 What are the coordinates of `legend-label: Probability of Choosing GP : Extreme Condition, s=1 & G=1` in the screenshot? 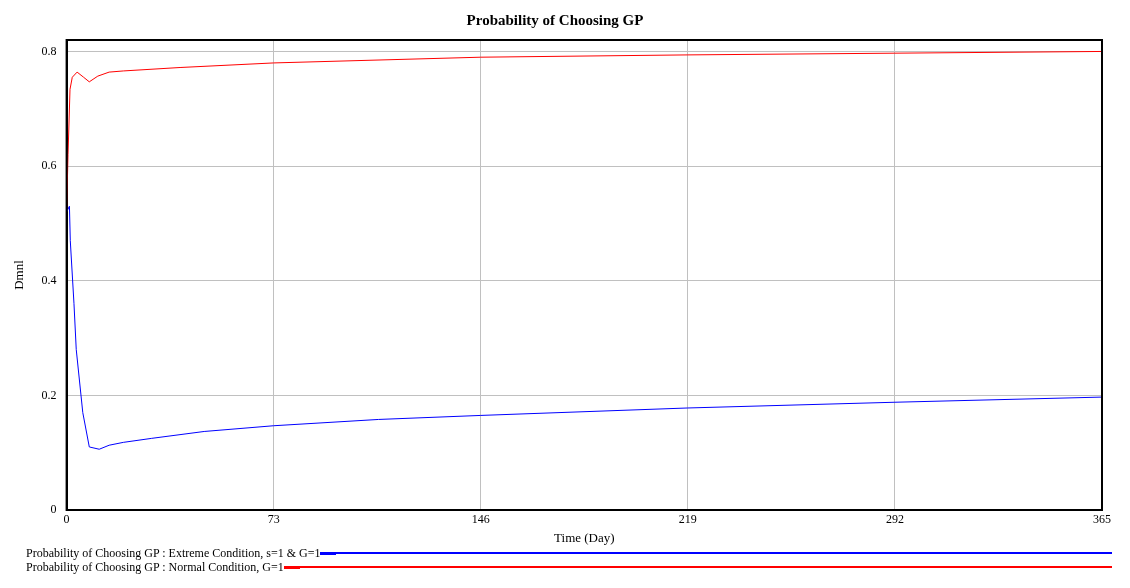 It's located at (173, 553).